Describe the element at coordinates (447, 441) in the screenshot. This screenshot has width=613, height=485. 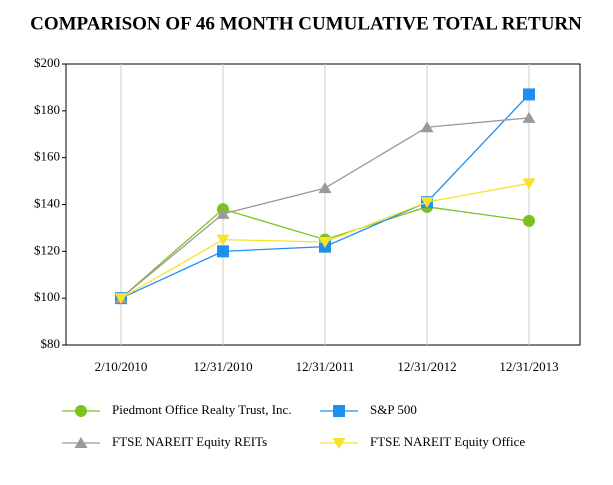
I see `legend-label: FTSE NAREIT Equity Office` at that location.